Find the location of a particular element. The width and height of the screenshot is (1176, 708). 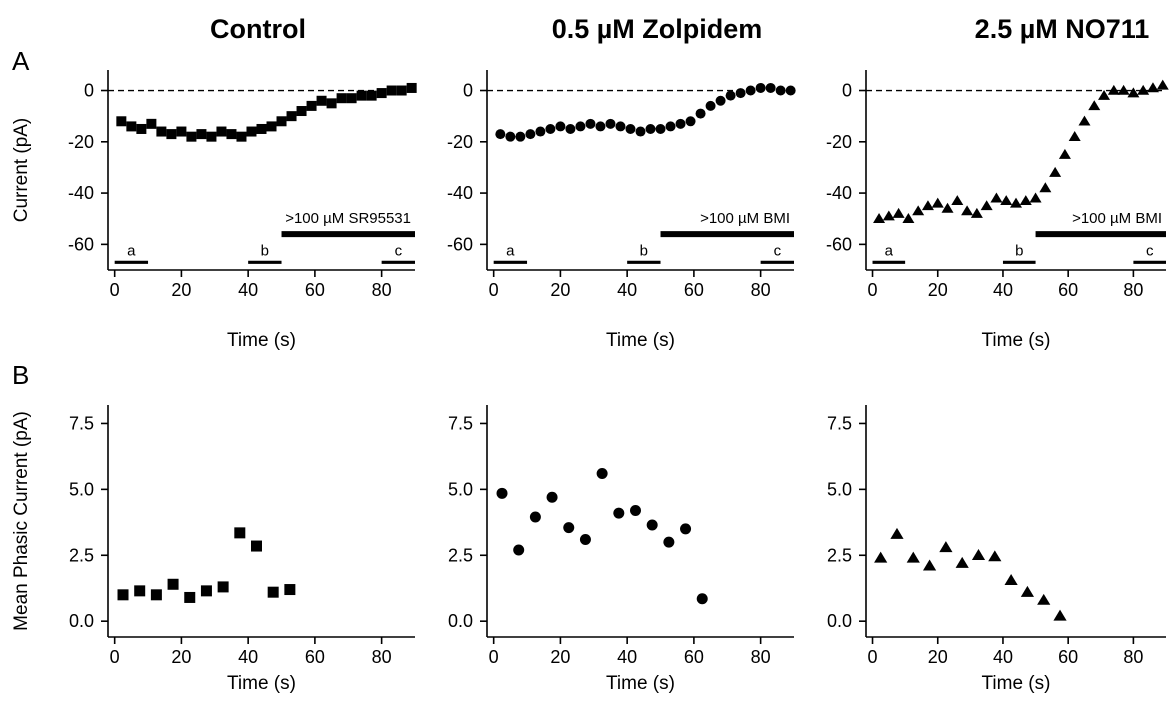

y-tick-label: -20 is located at coordinates (460, 142).